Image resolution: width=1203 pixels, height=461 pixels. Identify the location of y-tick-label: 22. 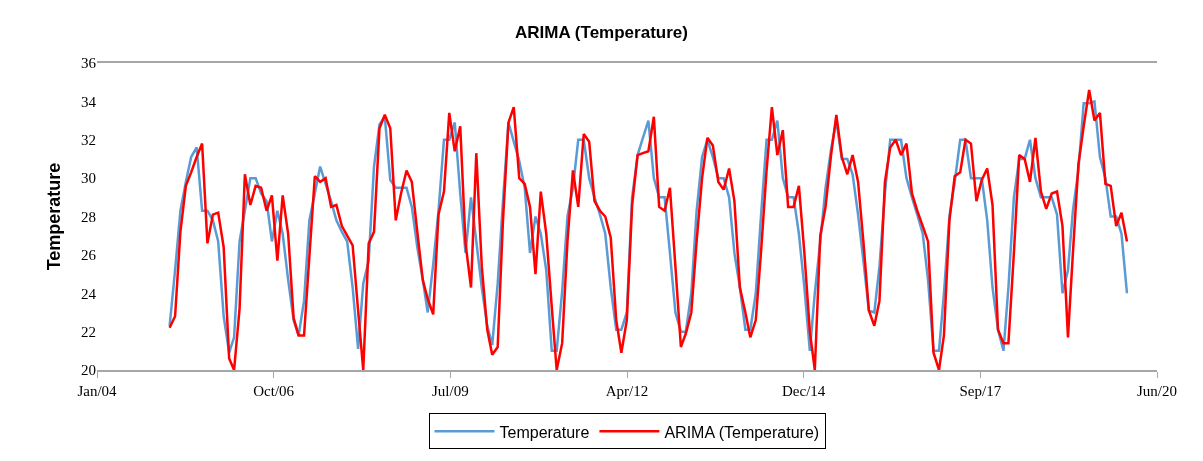
(88, 331).